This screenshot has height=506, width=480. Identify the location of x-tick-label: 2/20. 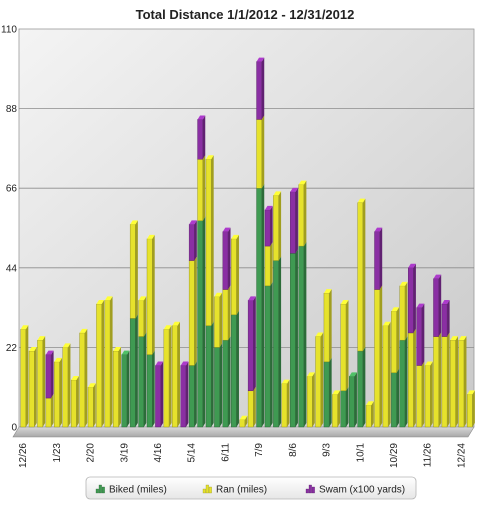
(91, 453).